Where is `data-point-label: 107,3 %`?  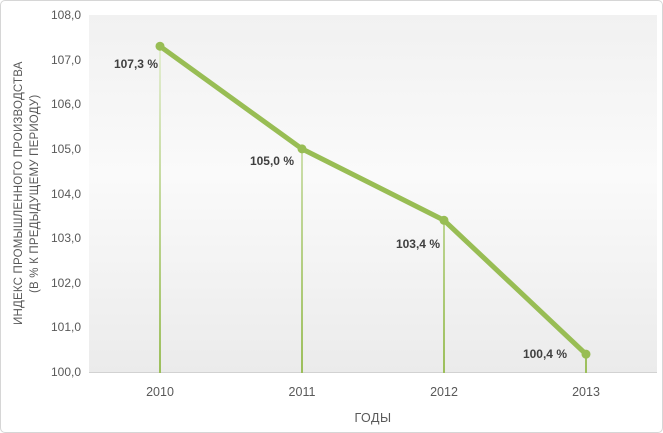
data-point-label: 107,3 % is located at coordinates (135, 64).